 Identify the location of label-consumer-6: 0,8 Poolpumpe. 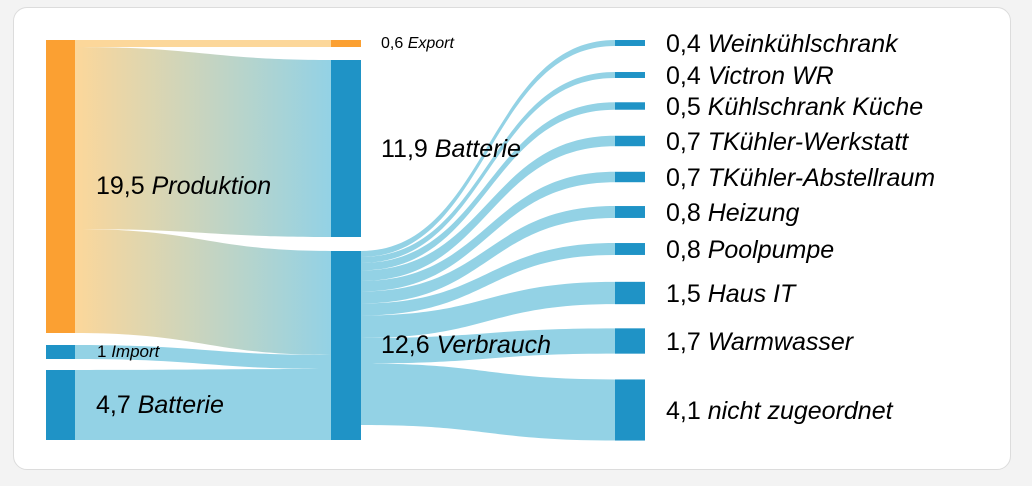
(750, 250).